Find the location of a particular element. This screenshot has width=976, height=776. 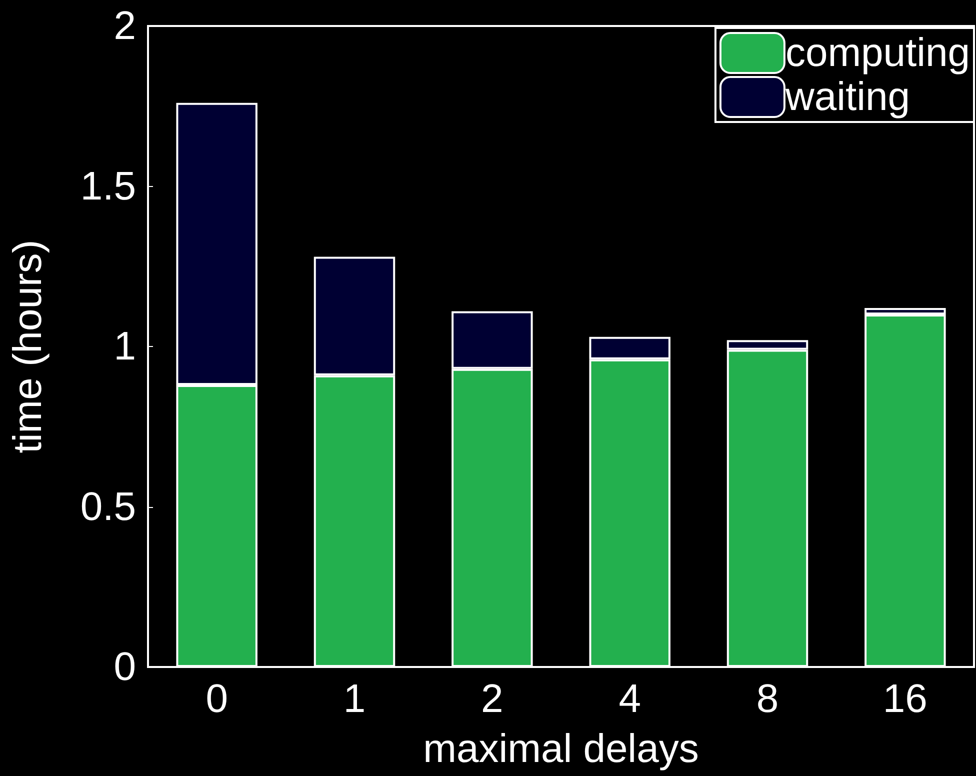

legend-label: computing is located at coordinates (877, 53).